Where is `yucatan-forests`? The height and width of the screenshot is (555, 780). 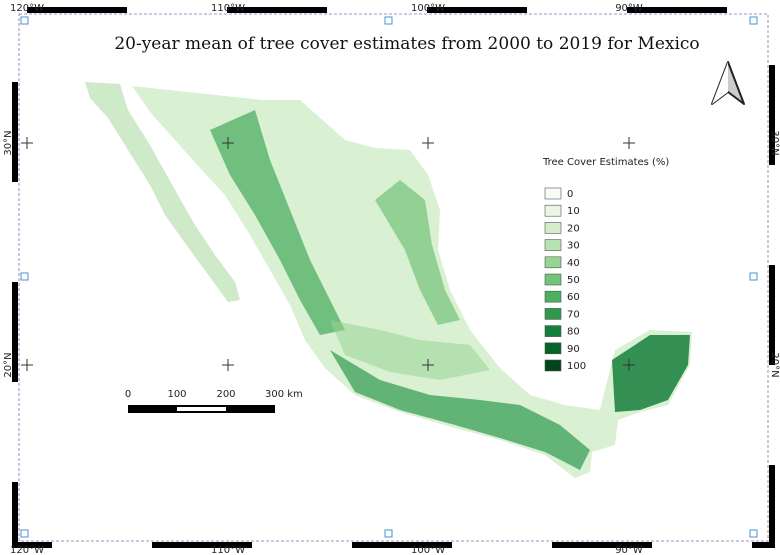
yucatan-forests is located at coordinates (651, 373).